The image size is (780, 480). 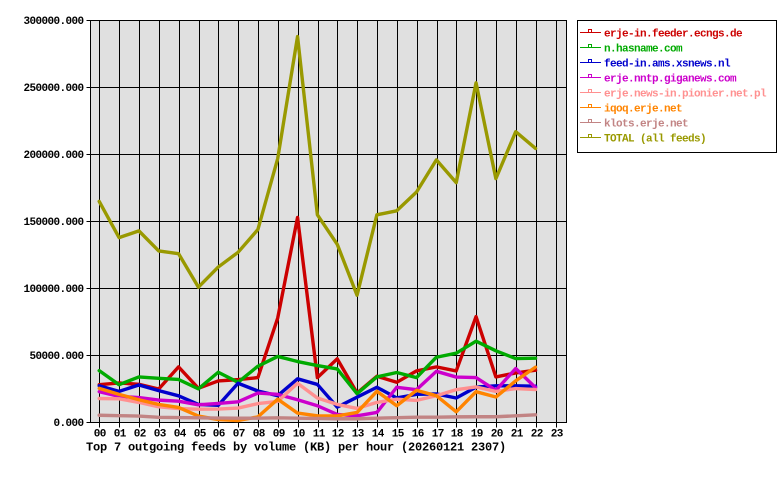 What do you see at coordinates (180, 435) in the screenshot?
I see `svg-text: 04` at bounding box center [180, 435].